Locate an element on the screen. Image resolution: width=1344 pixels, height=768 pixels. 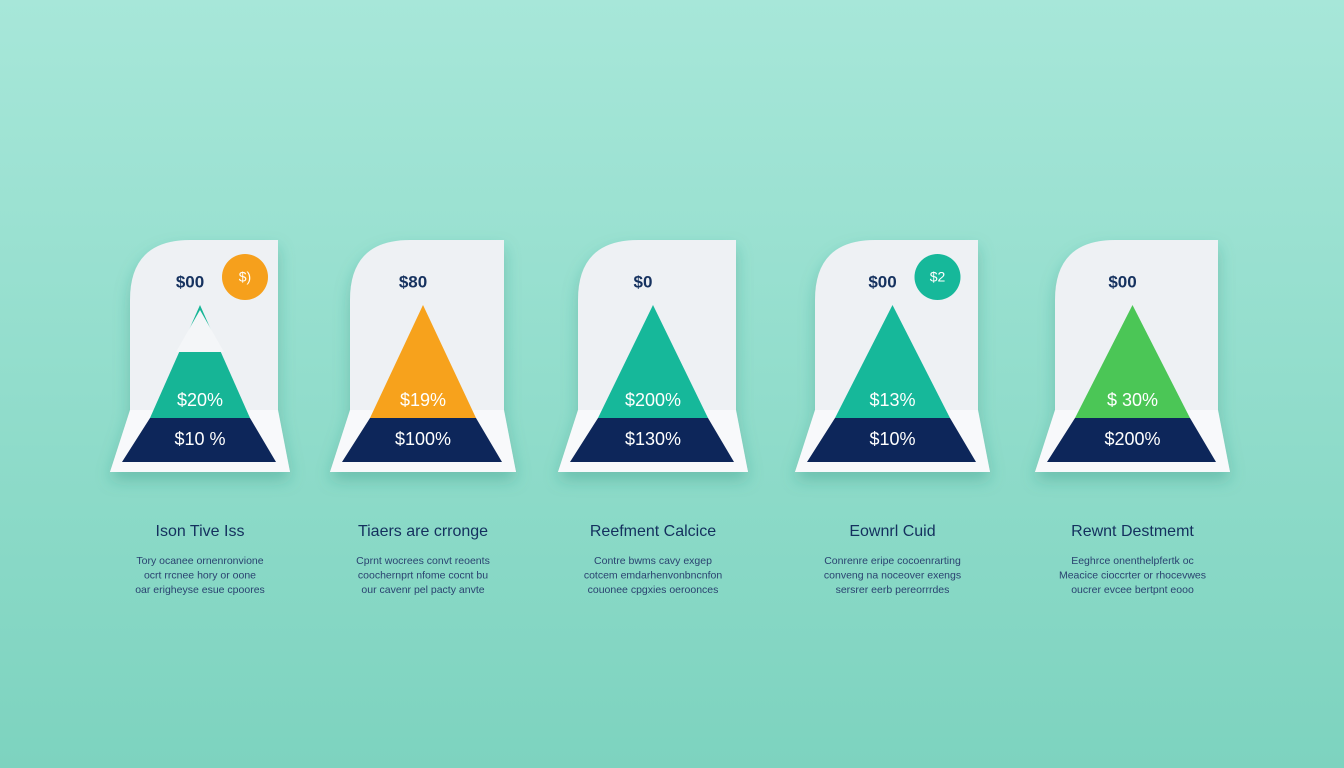
card: $00 $) $20% $10 % is located at coordinates (200, 356).